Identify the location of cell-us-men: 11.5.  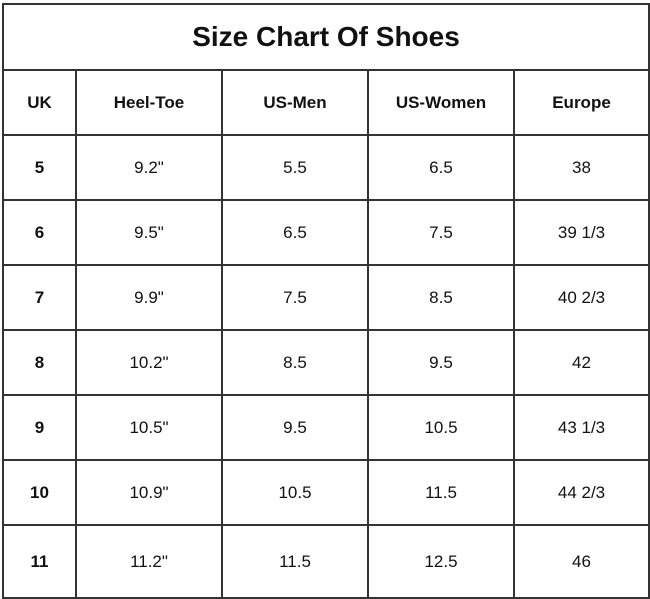
(295, 561).